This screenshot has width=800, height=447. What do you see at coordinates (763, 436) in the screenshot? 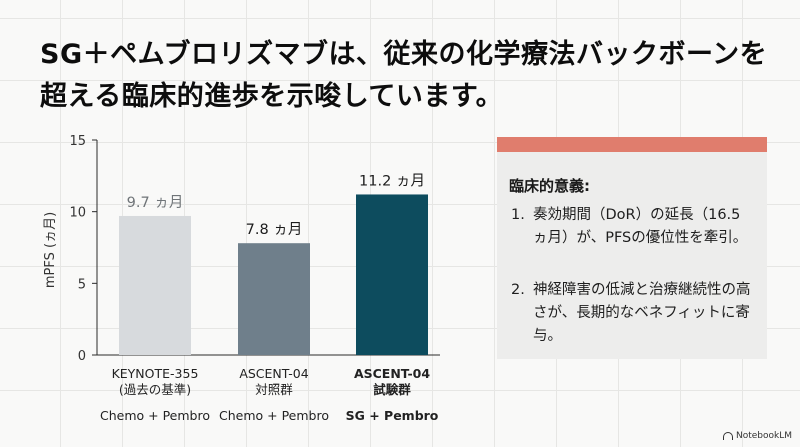
I see `logo-text: NotebookLM` at bounding box center [763, 436].